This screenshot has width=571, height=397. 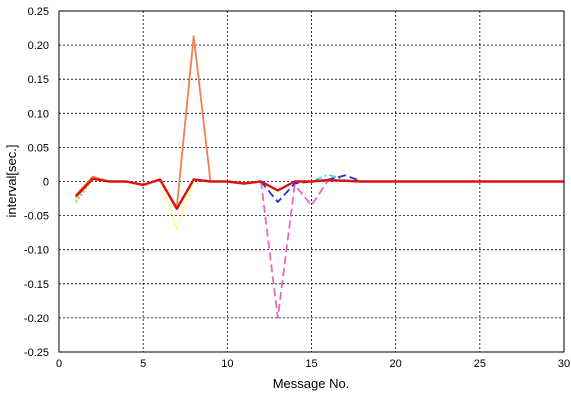 What do you see at coordinates (396, 364) in the screenshot?
I see `x-tick-label: 20` at bounding box center [396, 364].